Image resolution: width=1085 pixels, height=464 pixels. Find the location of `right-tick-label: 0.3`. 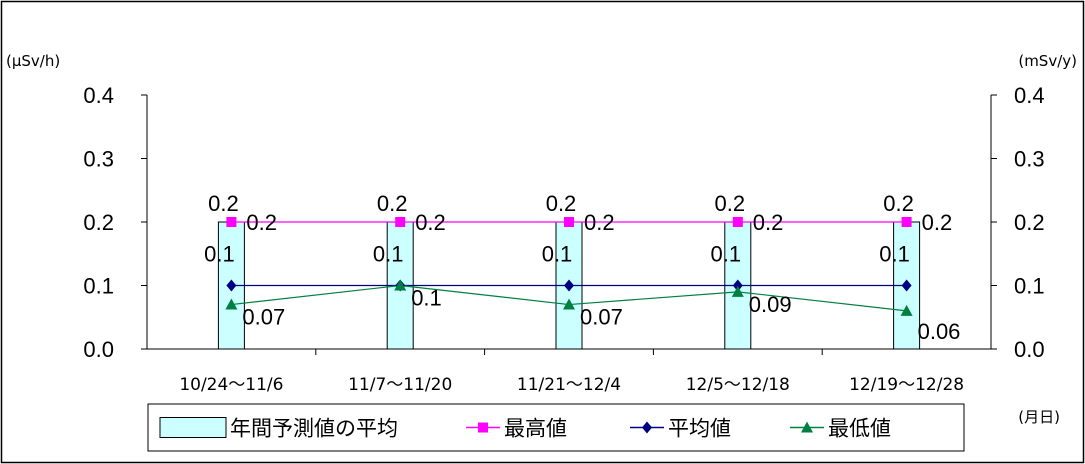

right-tick-label: 0.3 is located at coordinates (1029, 159).